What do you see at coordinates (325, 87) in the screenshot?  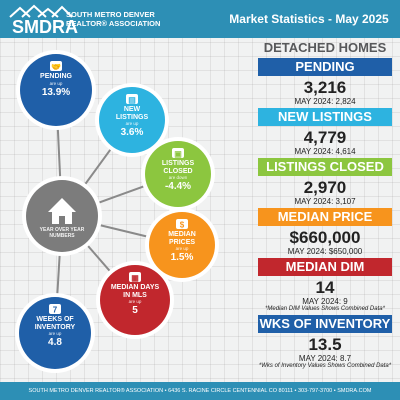 I see `stat-value: 3,216` at bounding box center [325, 87].